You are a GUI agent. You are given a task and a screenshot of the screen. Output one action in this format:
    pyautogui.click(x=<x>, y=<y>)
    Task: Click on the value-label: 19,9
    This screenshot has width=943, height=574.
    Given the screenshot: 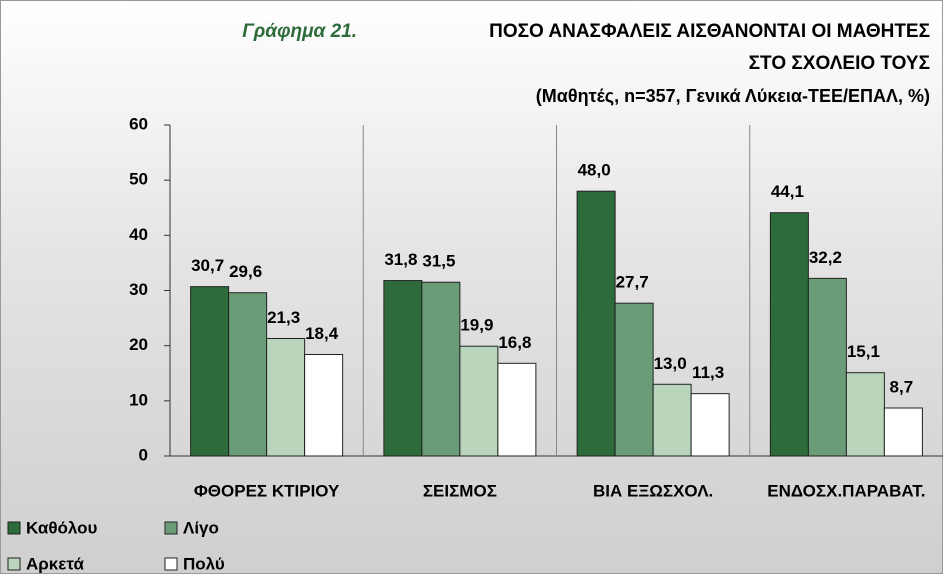 What is the action you would take?
    pyautogui.click(x=476, y=325)
    